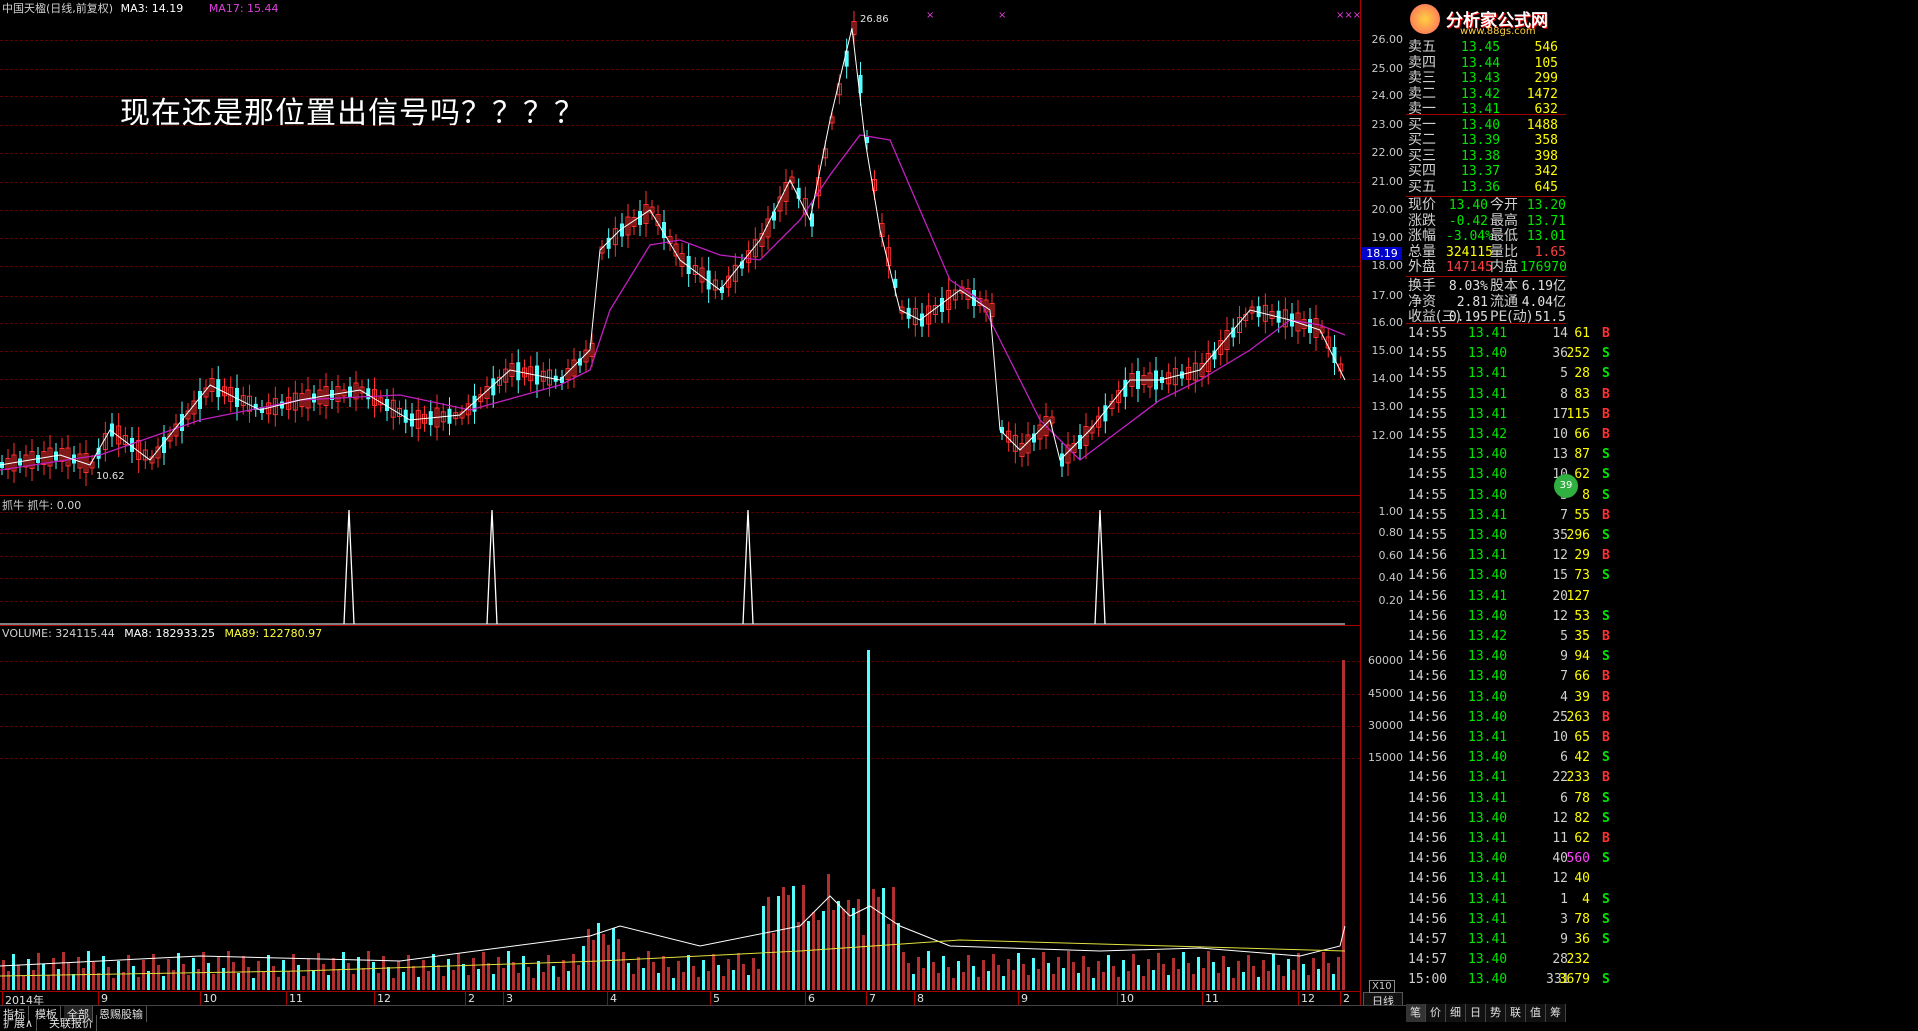  I want to click on right-tab: 细, so click(1456, 1013).